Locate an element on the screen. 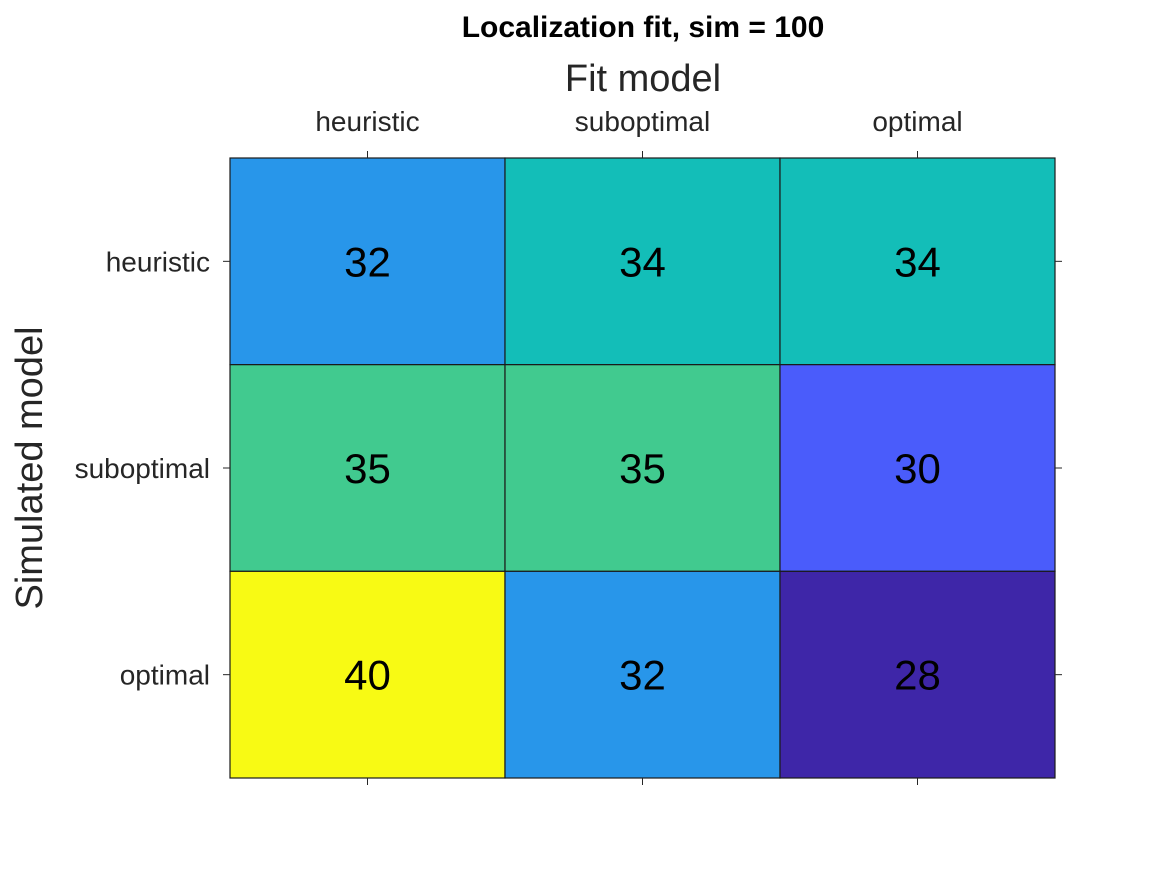 This screenshot has height=875, width=1167. x-tick-labels: heuristic suboptimal optimal is located at coordinates (638, 121).